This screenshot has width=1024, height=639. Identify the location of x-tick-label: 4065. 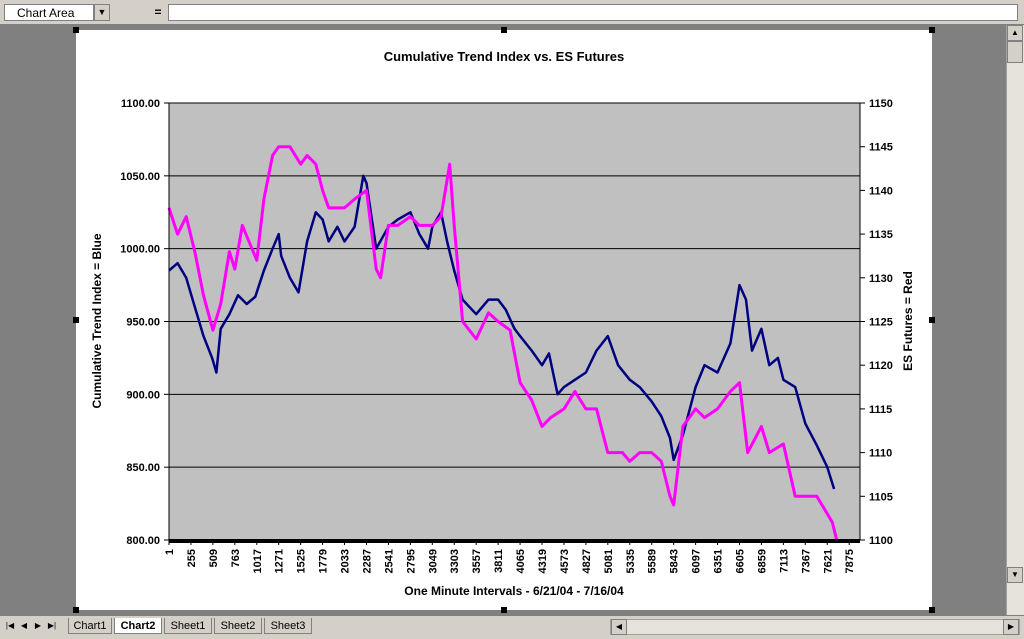
(521, 561).